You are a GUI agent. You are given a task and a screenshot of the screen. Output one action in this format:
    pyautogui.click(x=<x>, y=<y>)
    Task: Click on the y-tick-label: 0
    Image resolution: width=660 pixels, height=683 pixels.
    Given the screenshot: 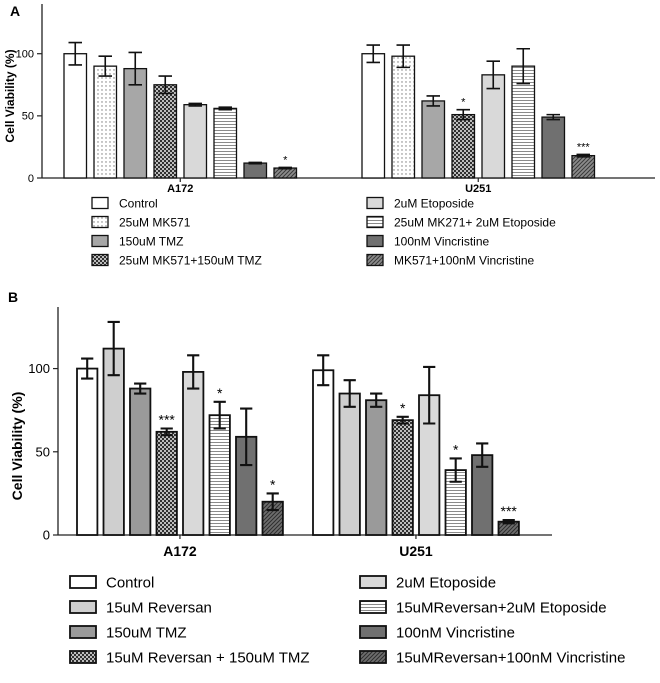 What is the action you would take?
    pyautogui.click(x=31, y=179)
    